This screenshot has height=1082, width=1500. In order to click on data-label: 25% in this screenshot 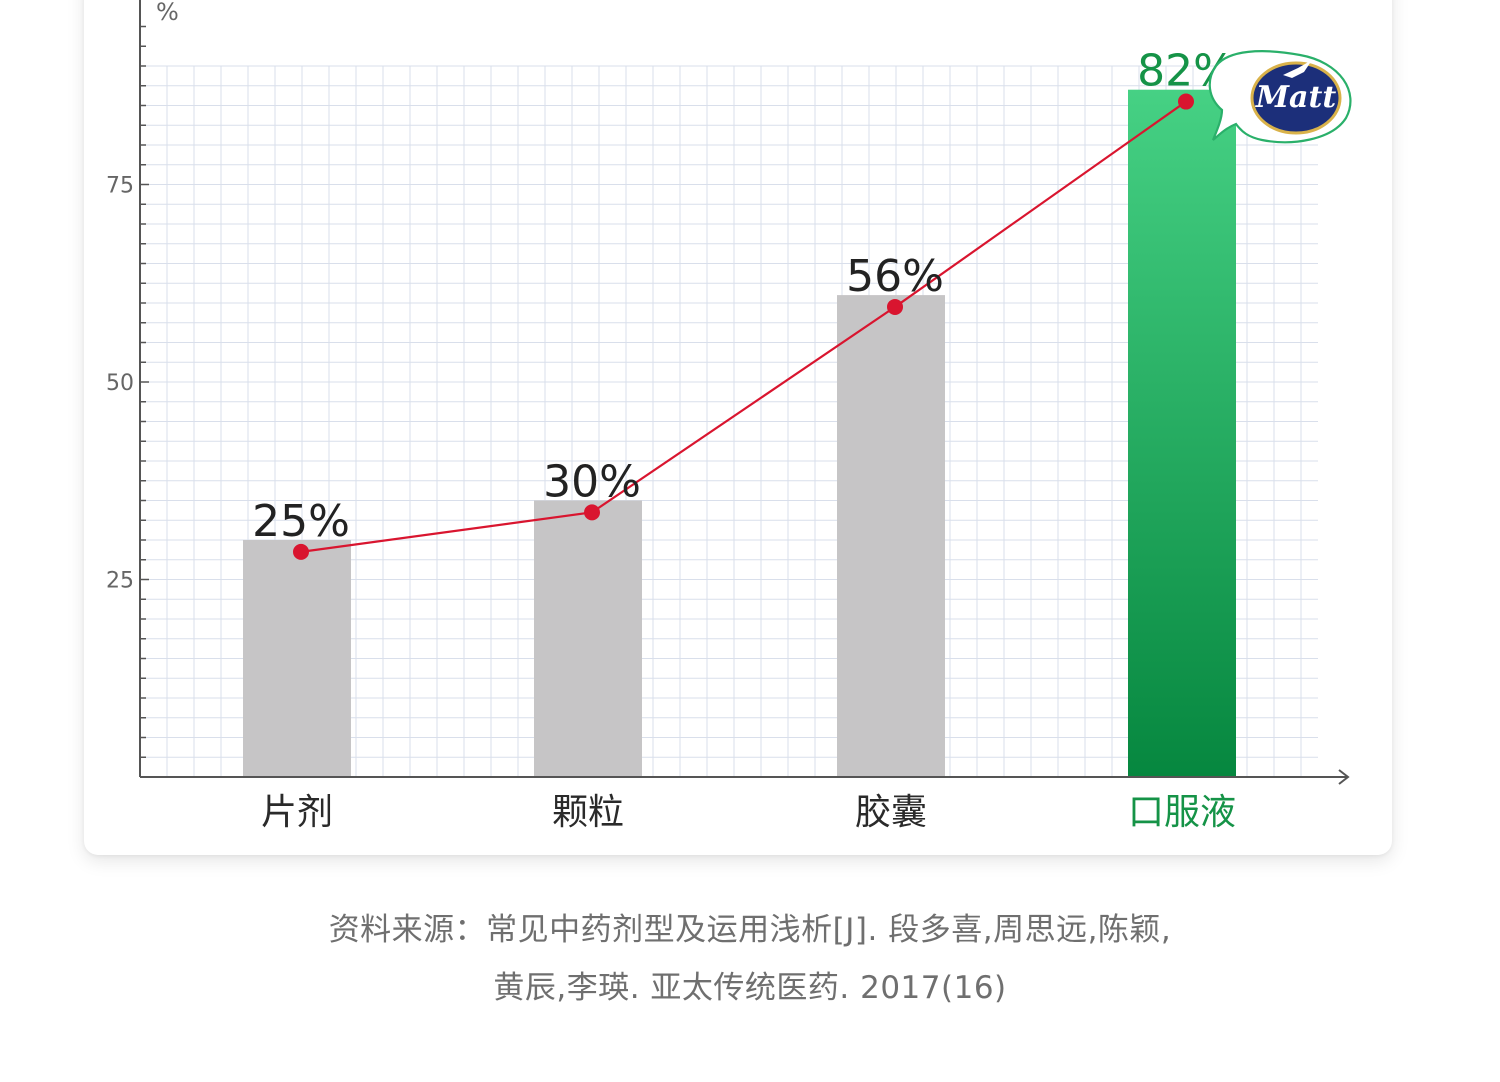, I will do `click(301, 521)`.